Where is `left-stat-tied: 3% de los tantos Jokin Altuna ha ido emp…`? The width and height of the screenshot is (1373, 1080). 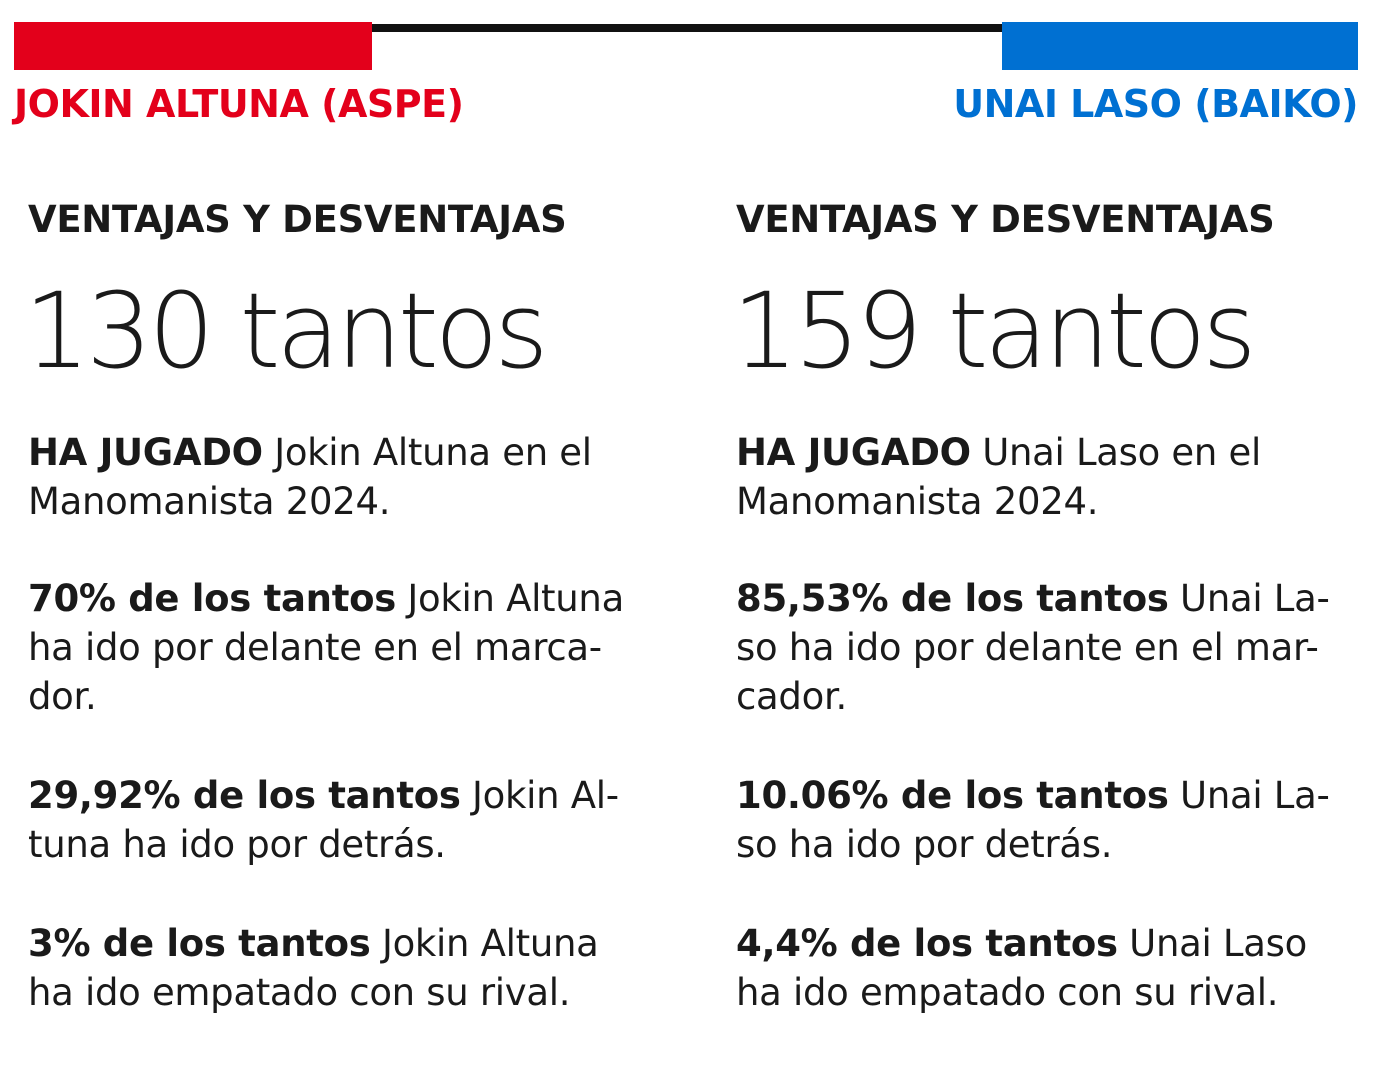
left-stat-tied: 3% de los tantos Jokin Altuna ha ido emp… is located at coordinates (353, 968).